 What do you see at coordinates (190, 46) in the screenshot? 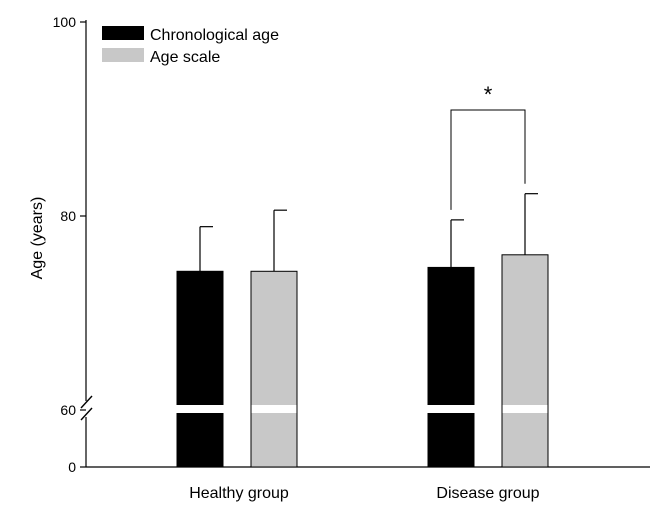
I see `legend: Chronological age Age scale` at bounding box center [190, 46].